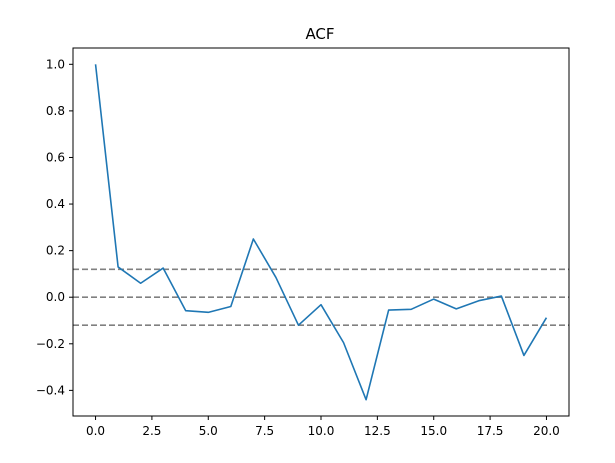 Image resolution: width=615 pixels, height=463 pixels. What do you see at coordinates (55, 111) in the screenshot?
I see `y-tick-label: 0.8` at bounding box center [55, 111].